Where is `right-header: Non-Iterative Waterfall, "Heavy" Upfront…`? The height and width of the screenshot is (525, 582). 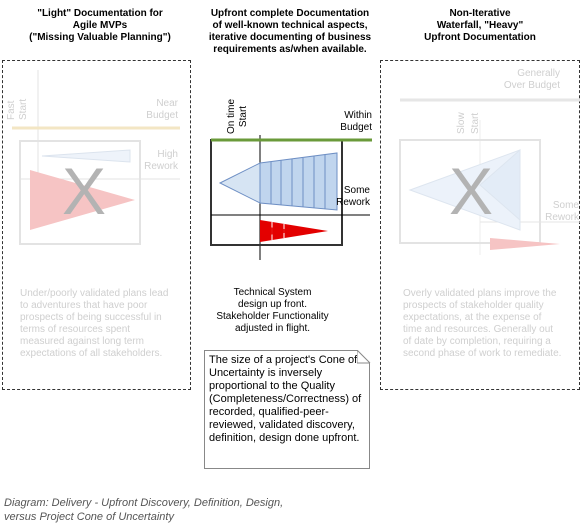 right-header: Non-Iterative Waterfall, "Heavy" Upfront… is located at coordinates (480, 25).